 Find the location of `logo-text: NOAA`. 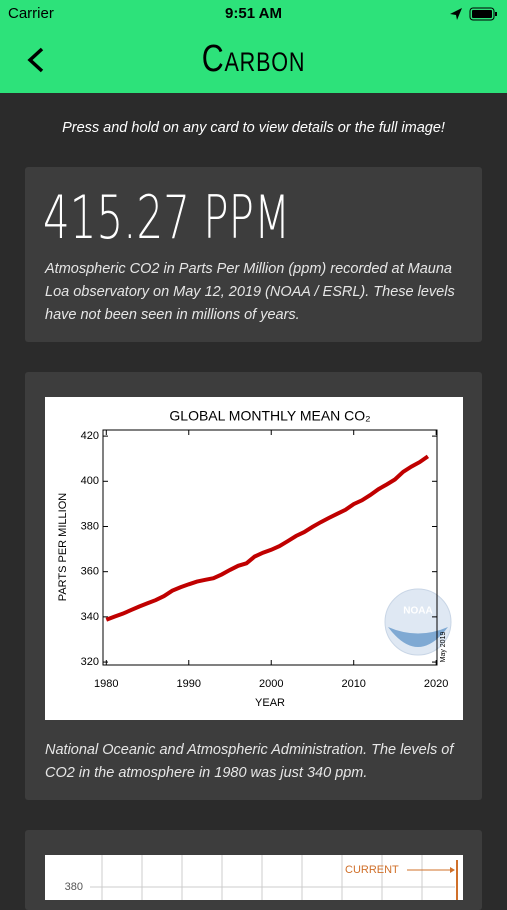

logo-text: NOAA is located at coordinates (417, 611).